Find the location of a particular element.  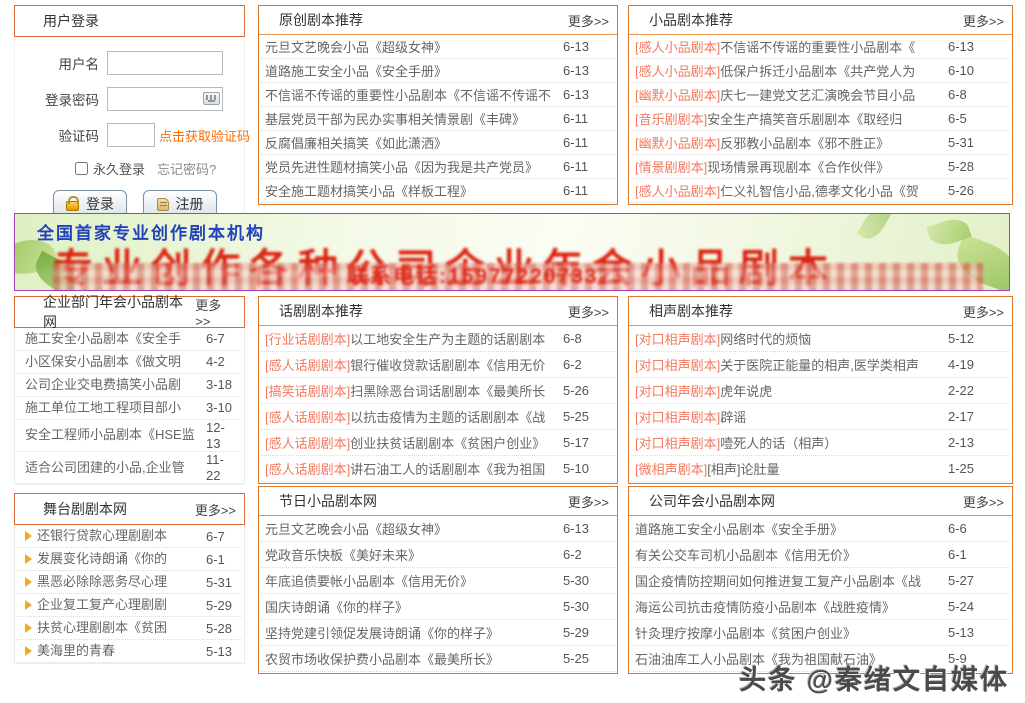

script-title: 不信谣不传谣的重要性小品剧本《 is located at coordinates (818, 47).